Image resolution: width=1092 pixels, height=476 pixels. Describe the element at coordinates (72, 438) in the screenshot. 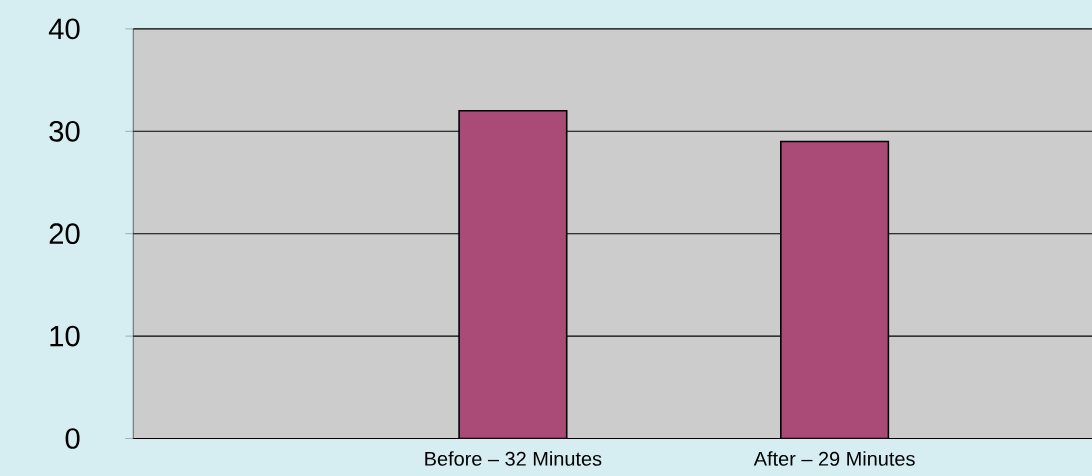

I see `y-tick-label: 0` at that location.